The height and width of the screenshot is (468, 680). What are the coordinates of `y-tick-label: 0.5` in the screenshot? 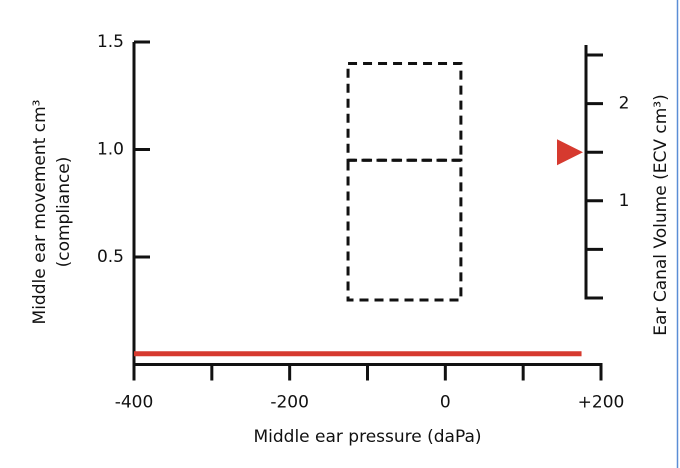 It's located at (110, 257).